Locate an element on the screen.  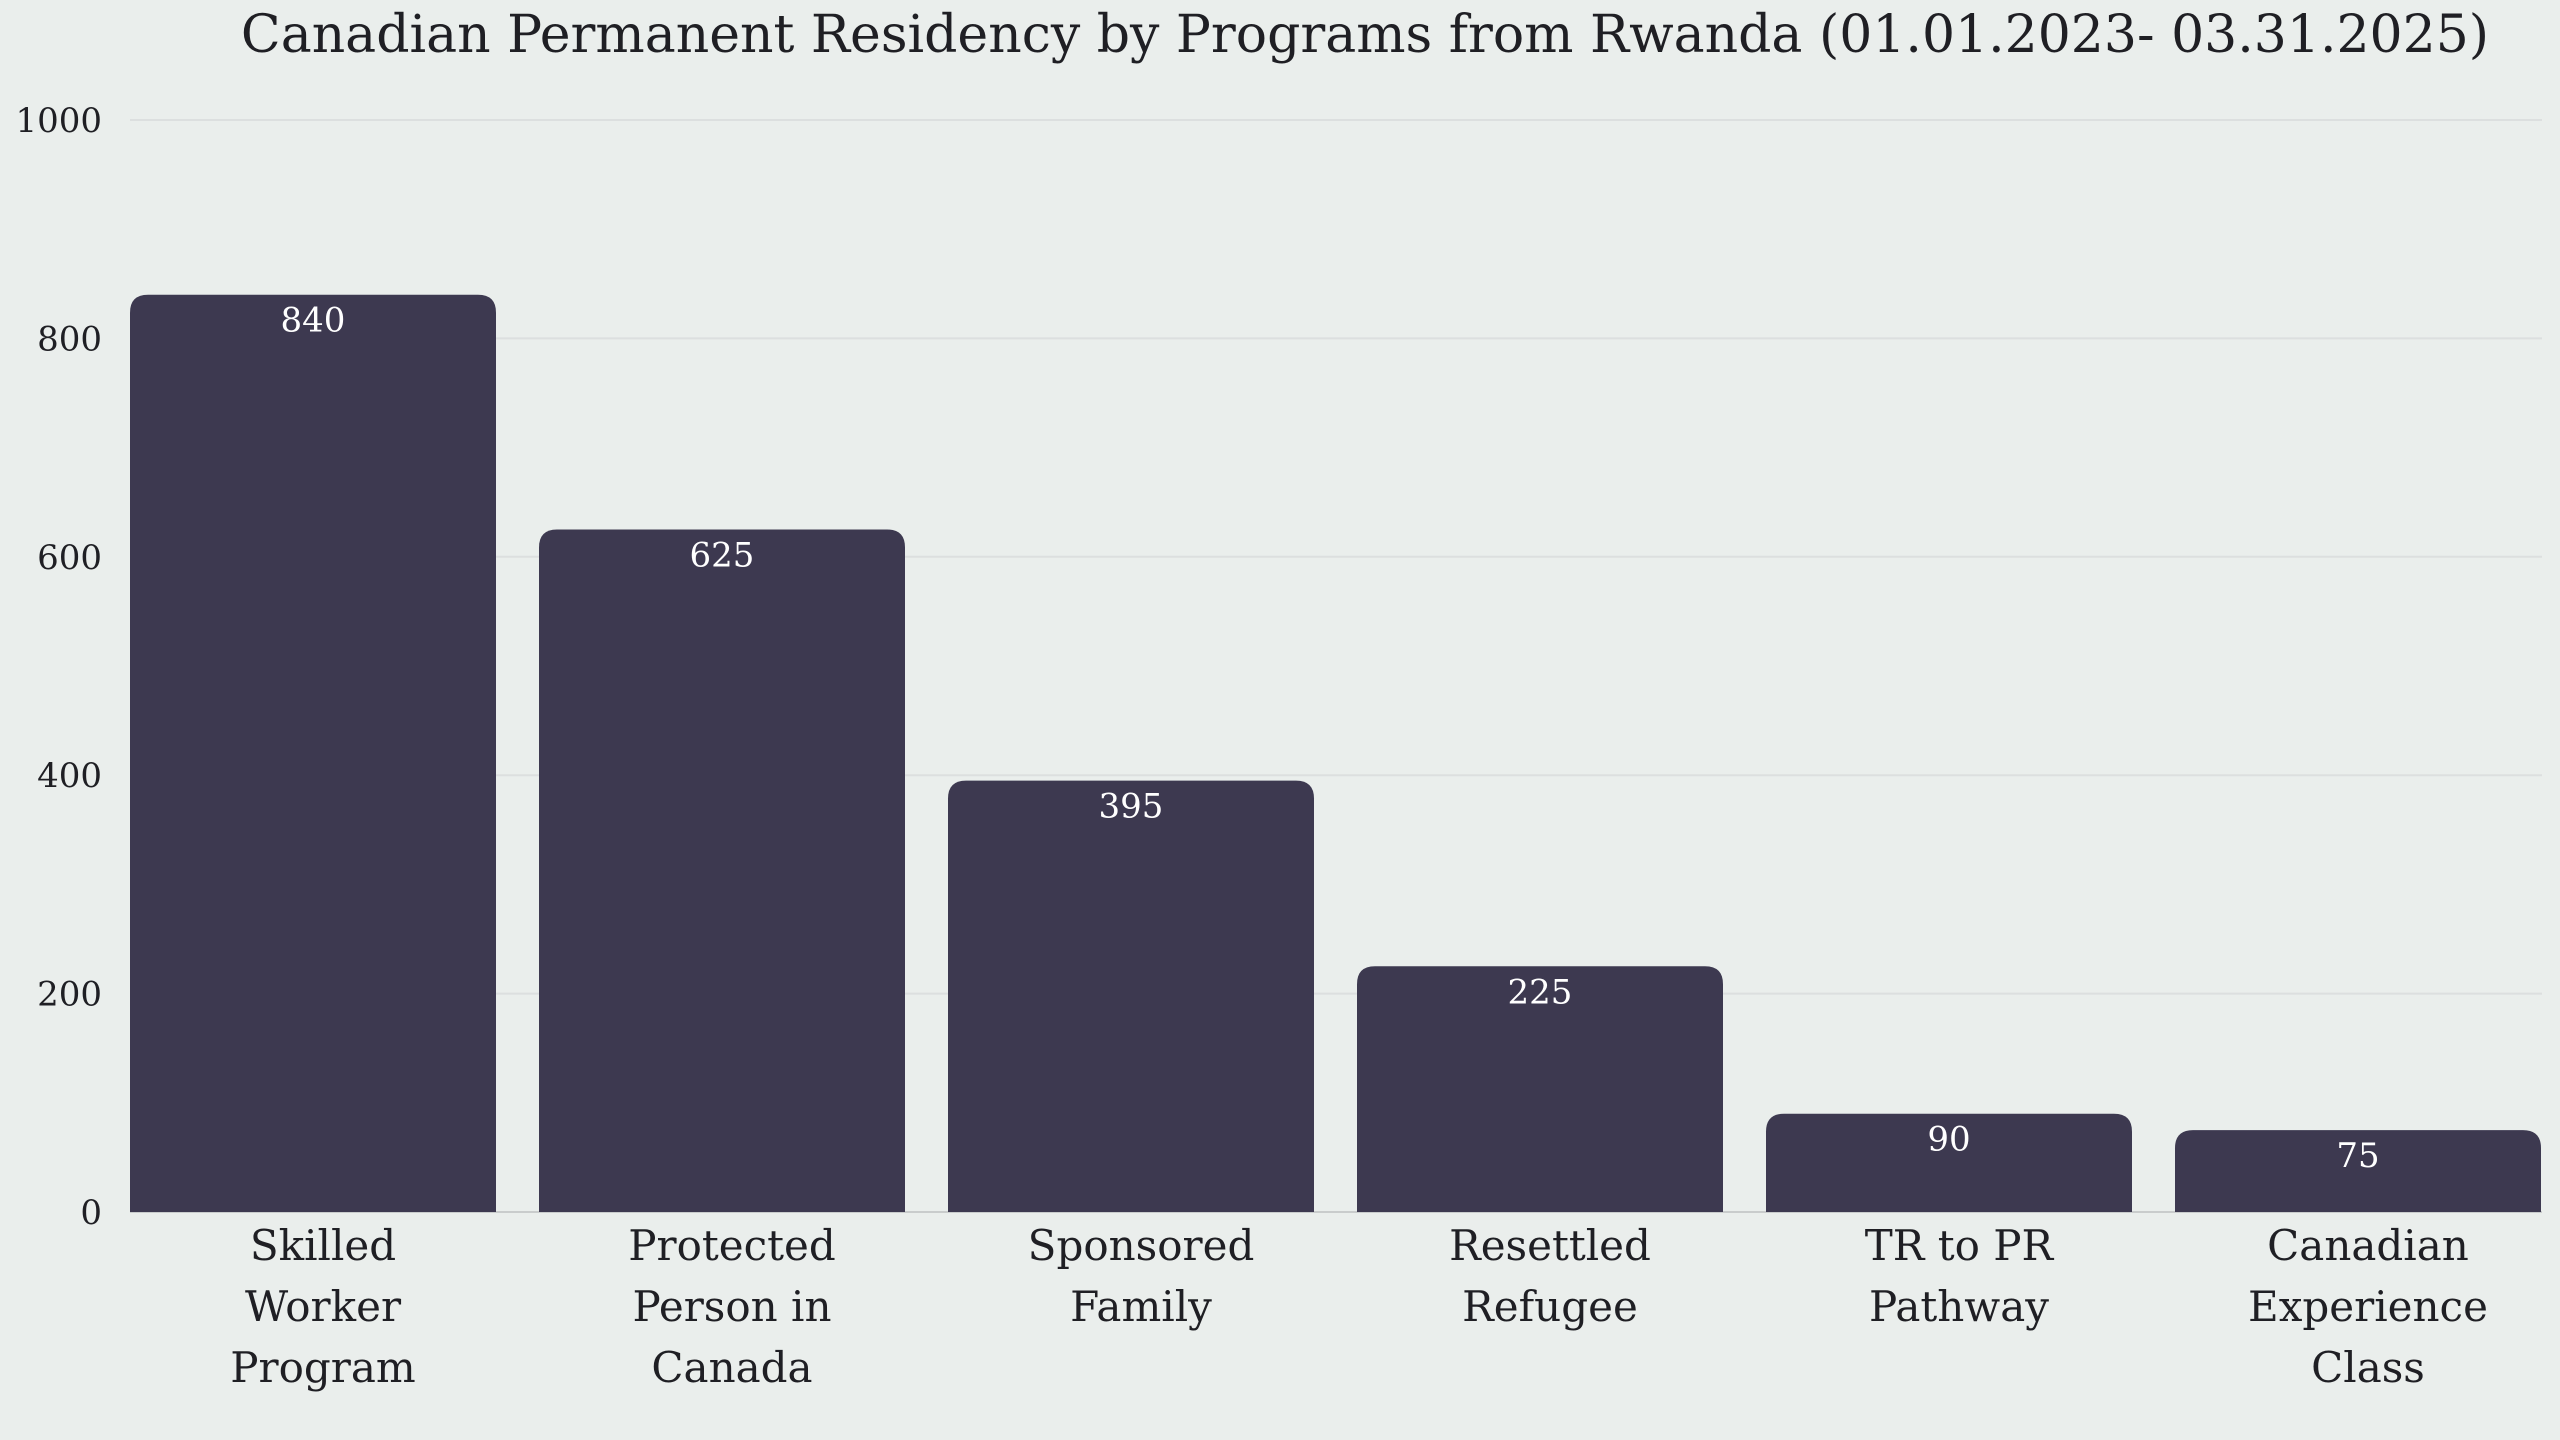
y-tick-label: 200 is located at coordinates (69, 995).